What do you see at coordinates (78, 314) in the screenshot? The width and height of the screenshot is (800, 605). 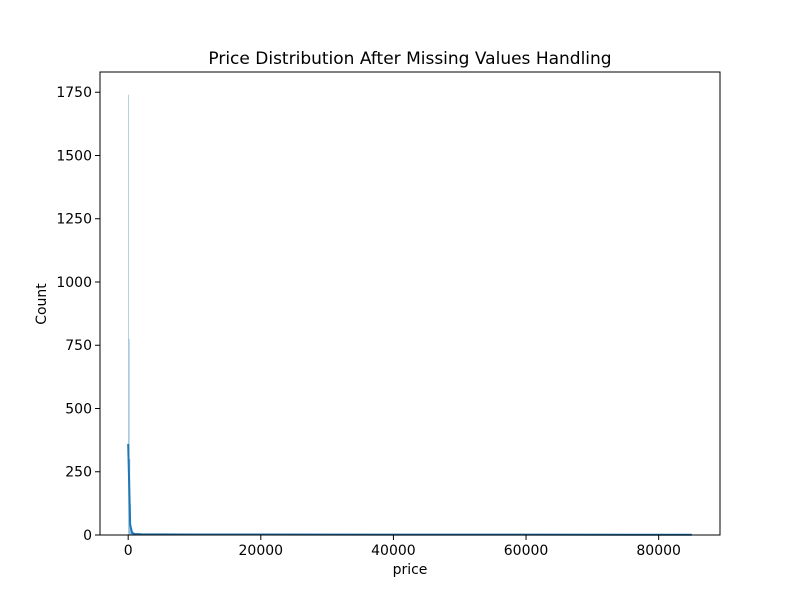 I see `y-axis: 0 250 500 750 1000 1250 1500 1750` at bounding box center [78, 314].